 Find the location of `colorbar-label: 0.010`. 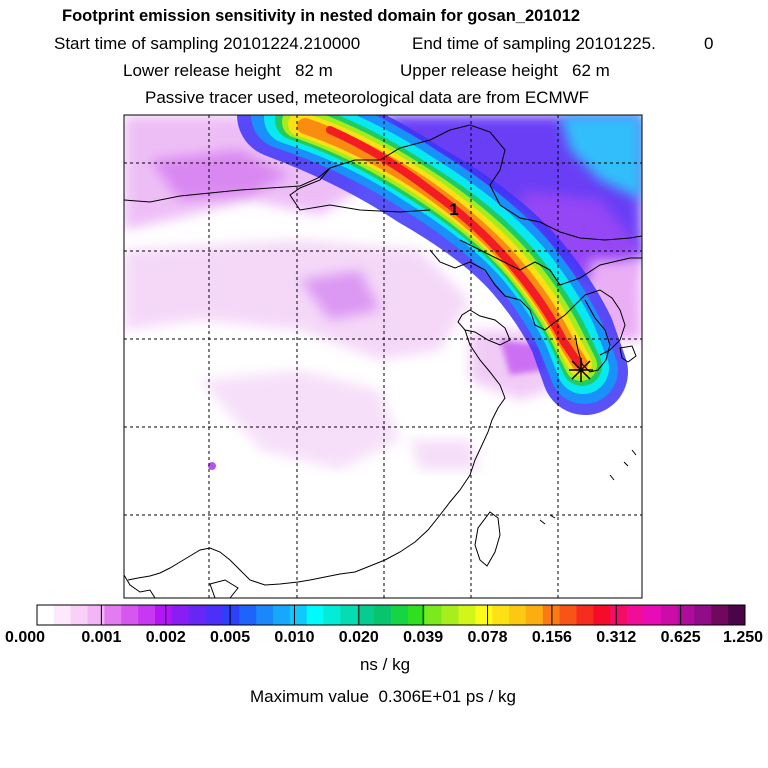

colorbar-label: 0.010 is located at coordinates (294, 637).